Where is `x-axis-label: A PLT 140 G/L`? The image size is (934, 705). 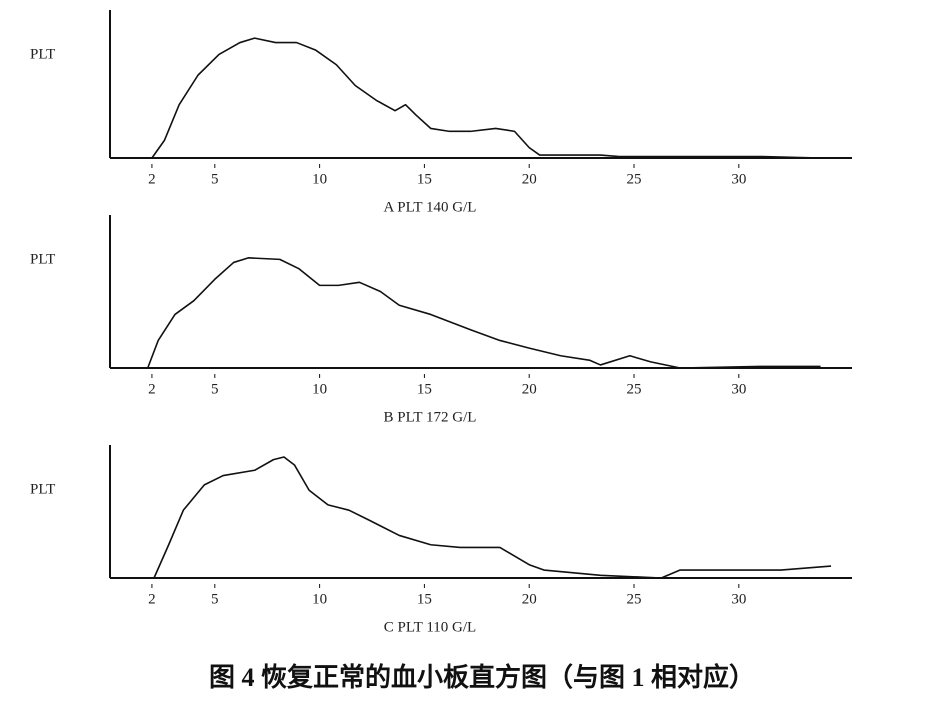 x-axis-label: A PLT 140 G/L is located at coordinates (430, 207).